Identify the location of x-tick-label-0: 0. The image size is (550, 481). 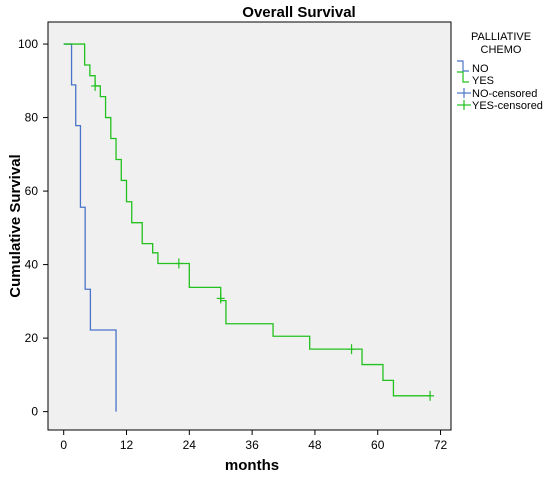
(63, 445).